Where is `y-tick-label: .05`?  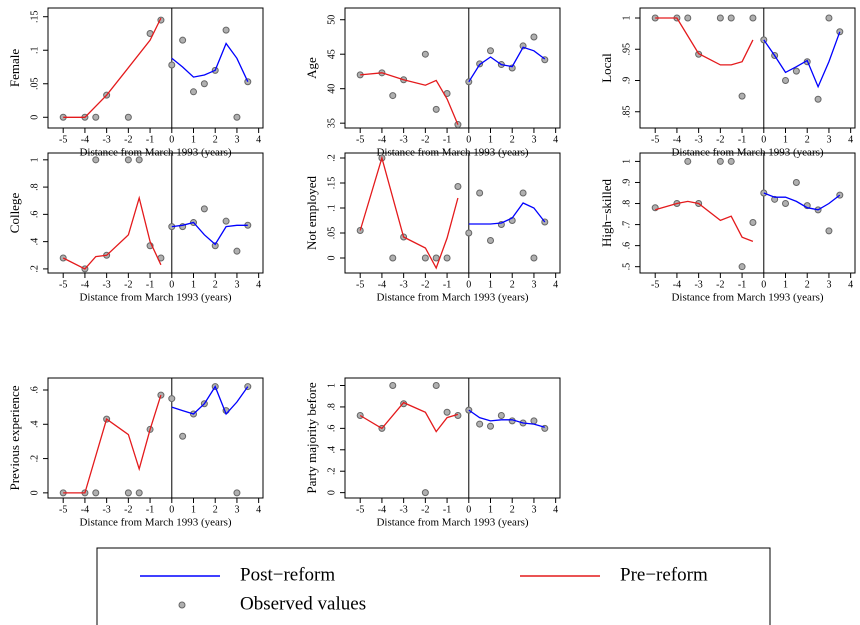
y-tick-label: .05 is located at coordinates (34, 84).